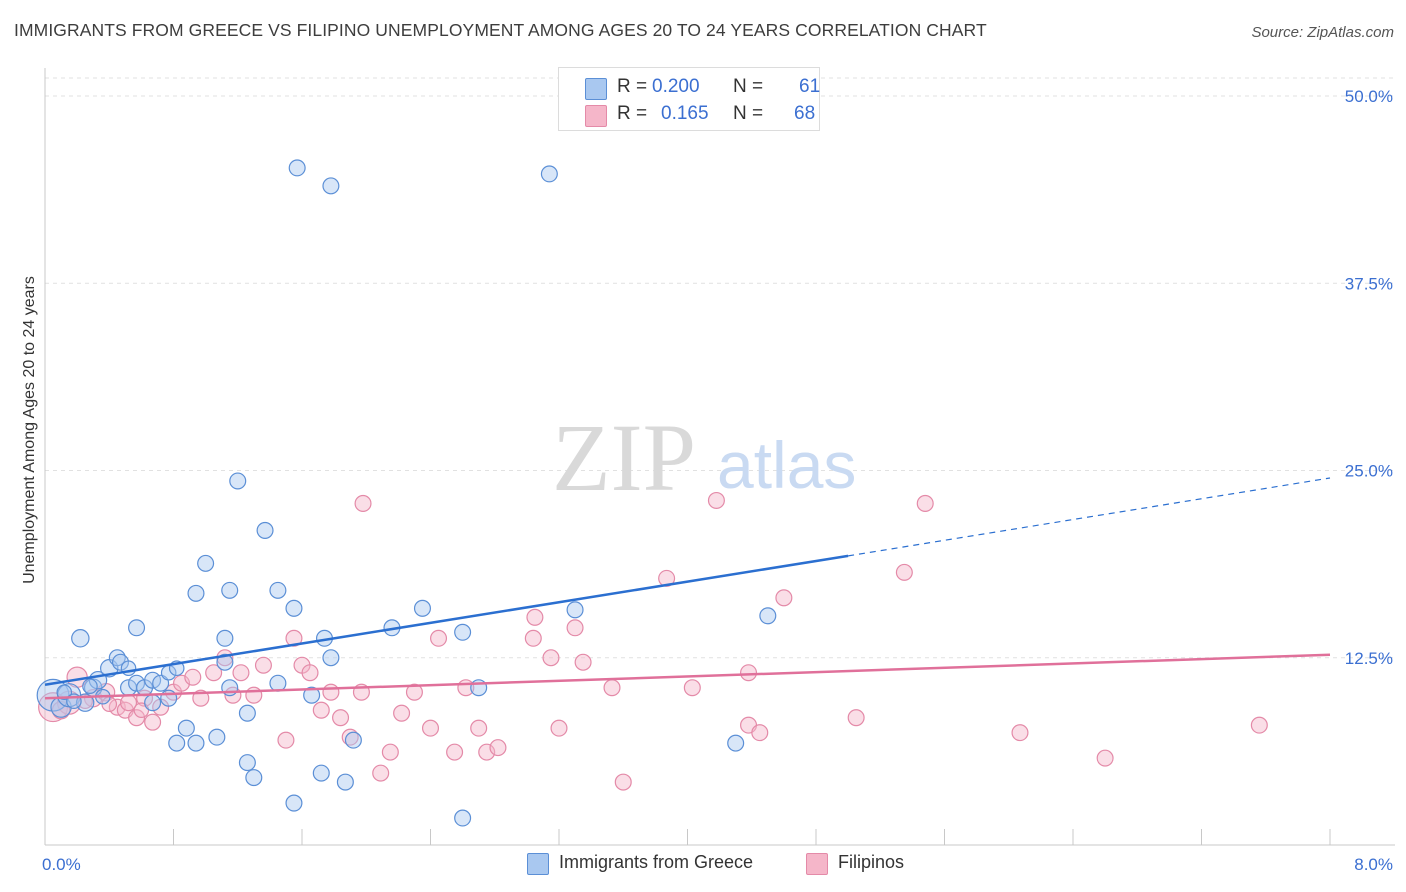 Image resolution: width=1406 pixels, height=892 pixels. Describe the element at coordinates (1373, 864) in the screenshot. I see `x-tick-label: 8.0%` at that location.